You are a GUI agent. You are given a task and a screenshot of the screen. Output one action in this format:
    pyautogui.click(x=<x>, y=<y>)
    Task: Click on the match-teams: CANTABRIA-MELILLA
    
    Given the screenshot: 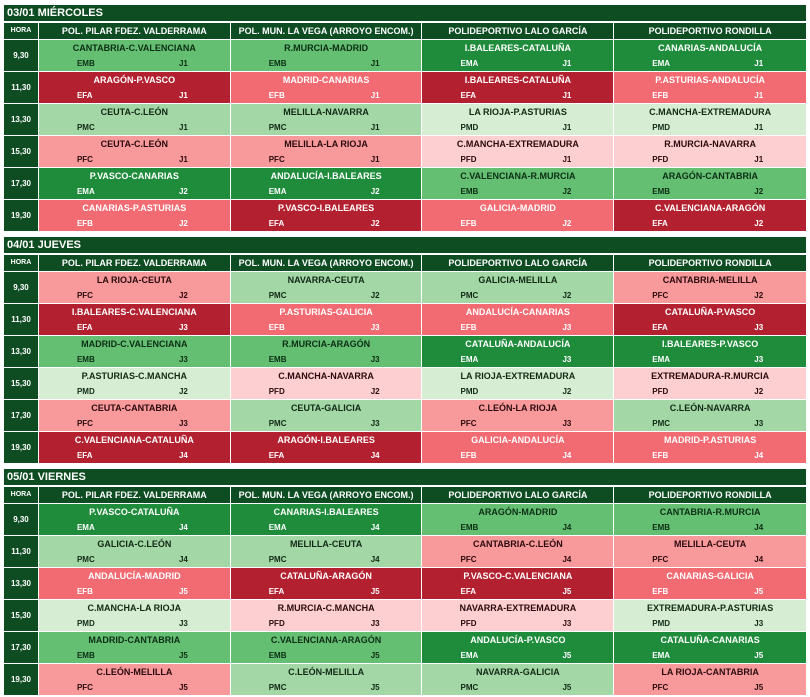 What is the action you would take?
    pyautogui.click(x=710, y=280)
    